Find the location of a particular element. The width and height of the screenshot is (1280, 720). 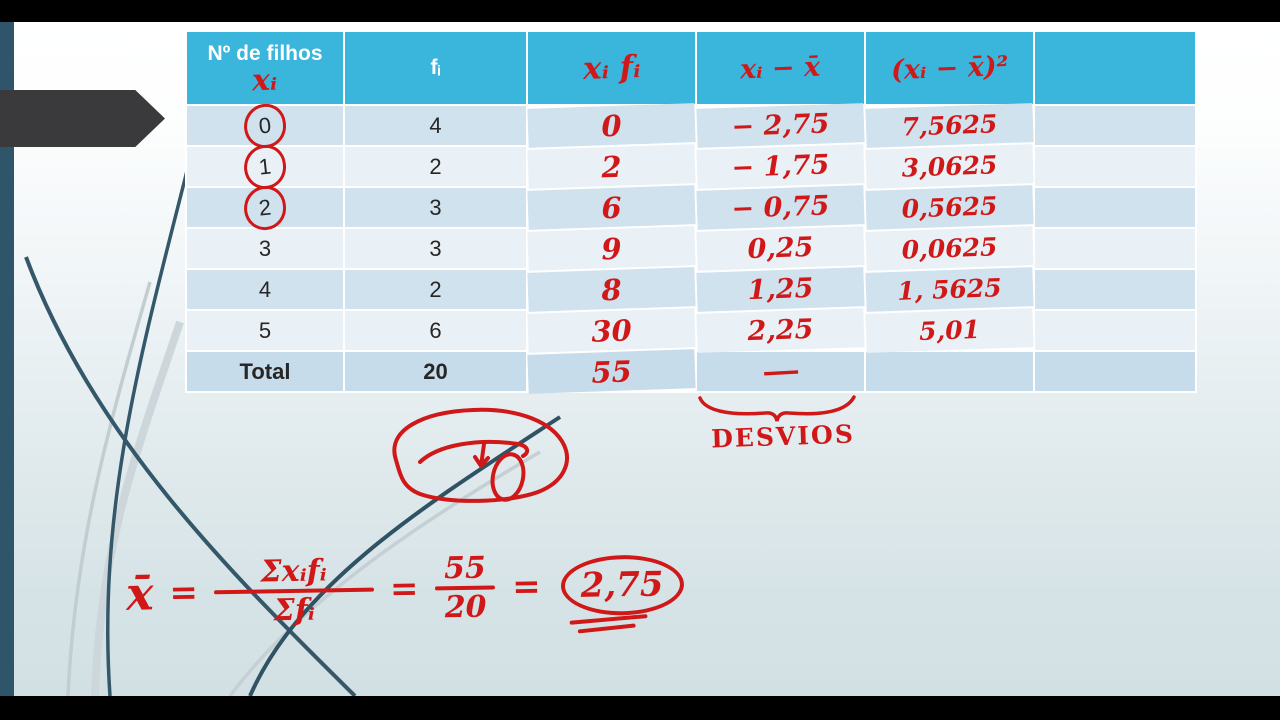

desvios-label: DESVIOS is located at coordinates (783, 436).